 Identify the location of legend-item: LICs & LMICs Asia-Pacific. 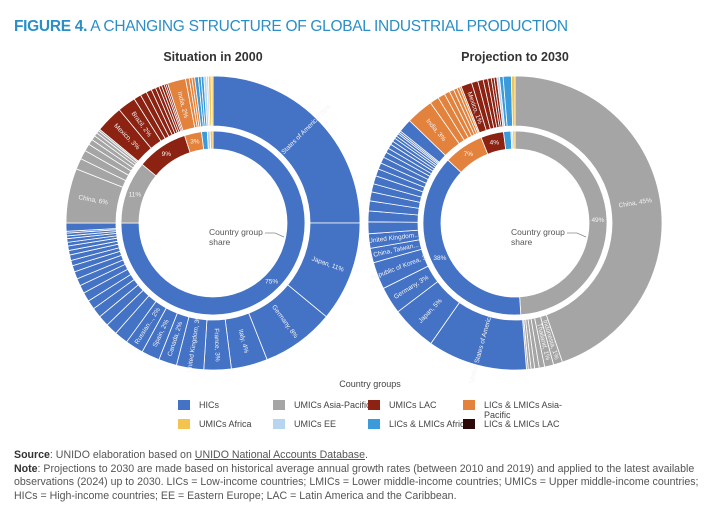
(513, 410).